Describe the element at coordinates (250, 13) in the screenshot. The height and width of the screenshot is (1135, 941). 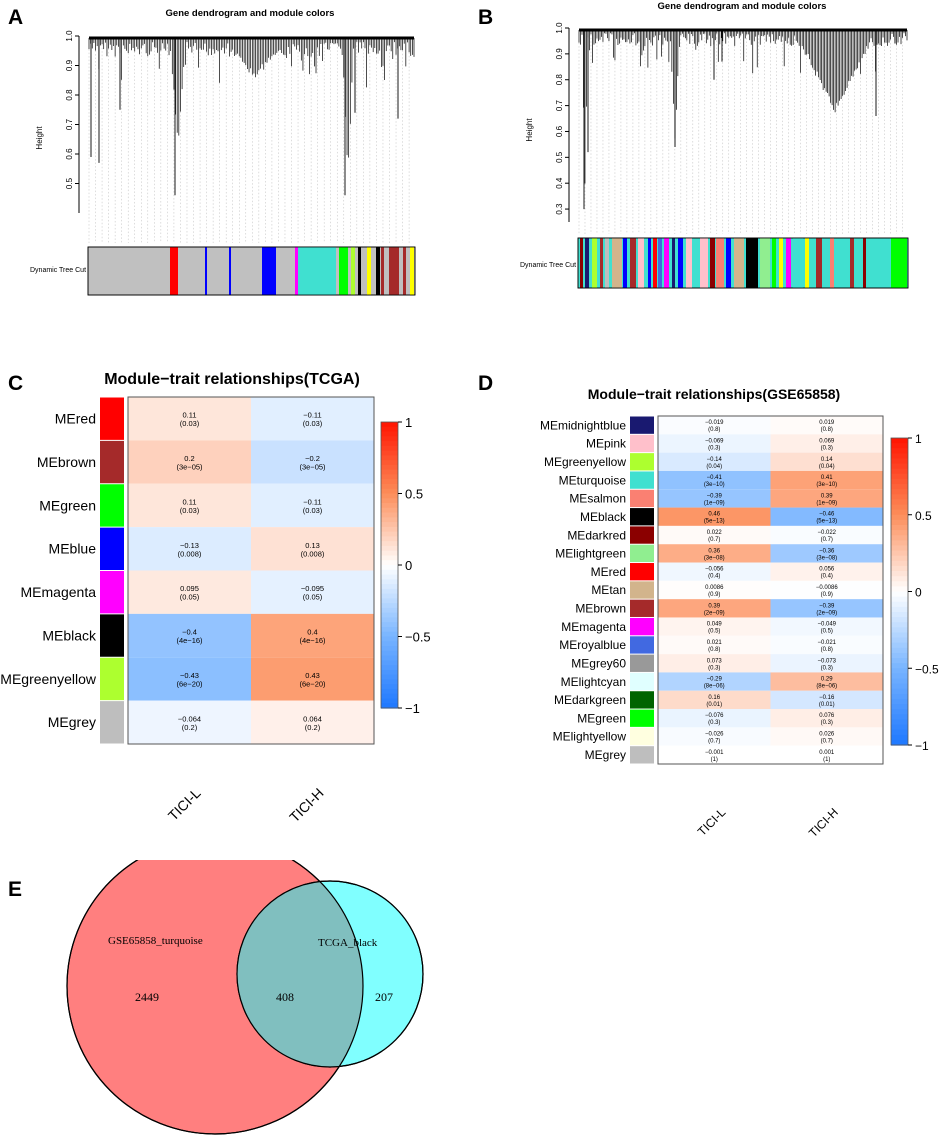
I see `dendro-a-title: Gene dendrogram and module colors` at that location.